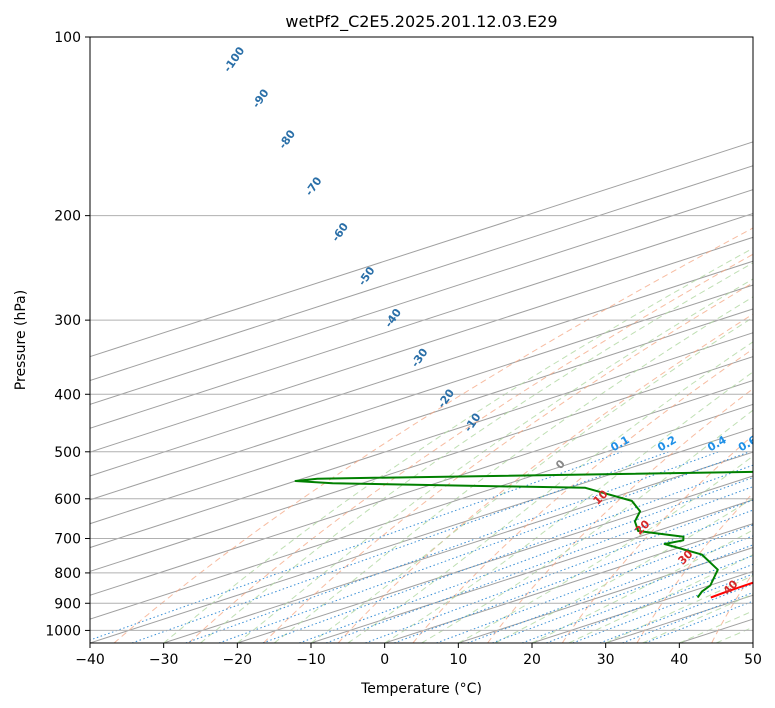 This screenshot has height=708, width=775. I want to click on y-axis-title: Pressure (hPa), so click(21, 340).